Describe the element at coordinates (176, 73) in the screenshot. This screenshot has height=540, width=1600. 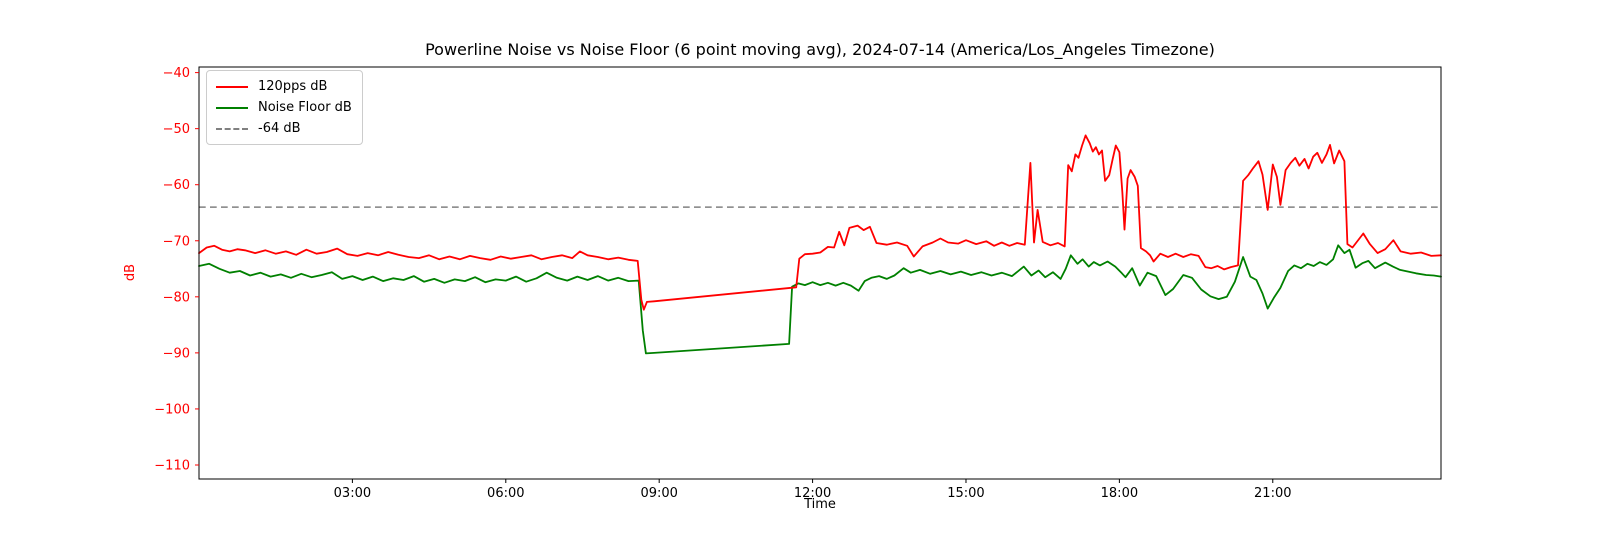
I see `y-axis-tick-label: −40` at that location.